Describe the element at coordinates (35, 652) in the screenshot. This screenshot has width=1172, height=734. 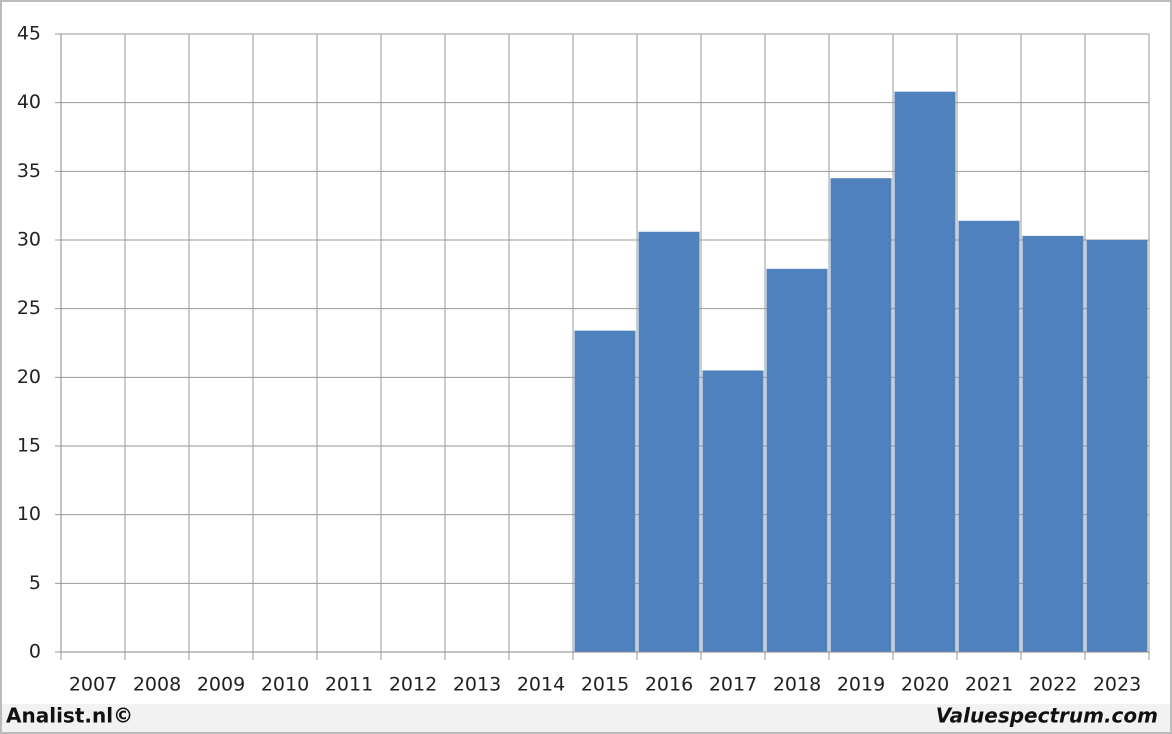
I see `y-tick-label: 0` at that location.